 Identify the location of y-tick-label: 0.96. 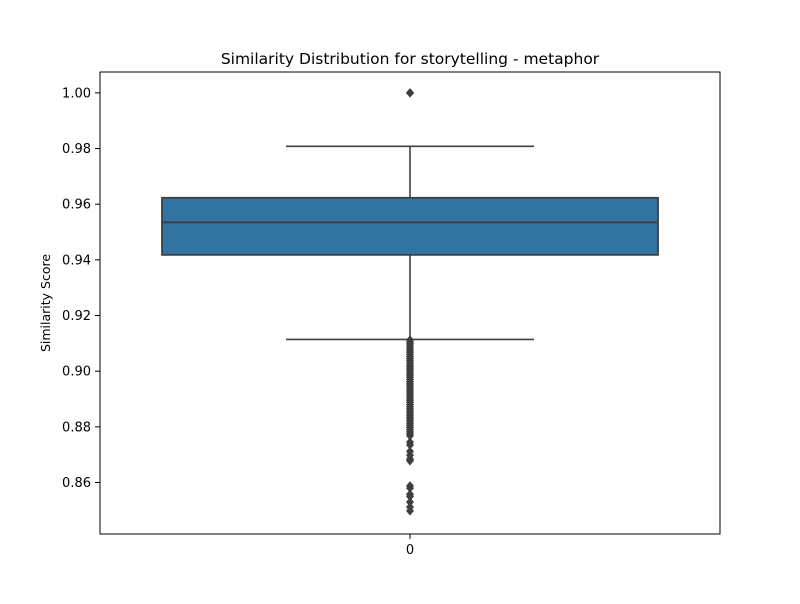
(76, 205).